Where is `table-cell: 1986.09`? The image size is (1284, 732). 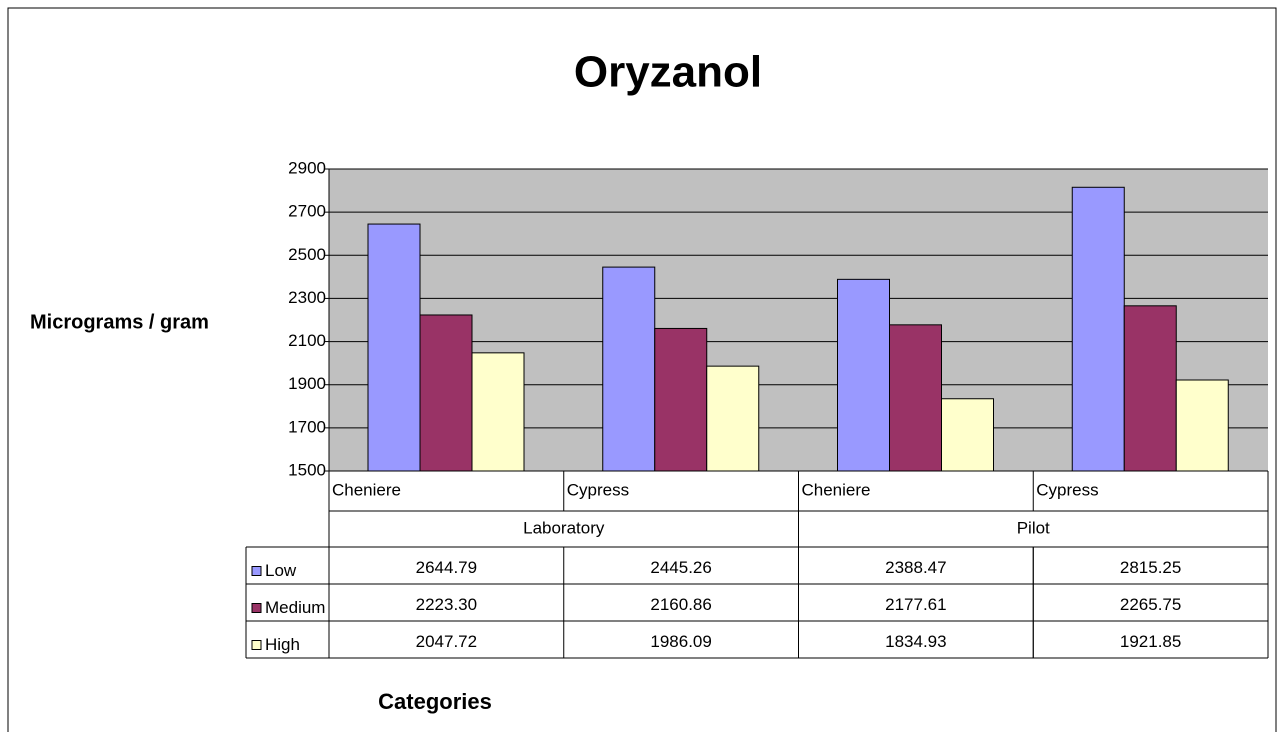
table-cell: 1986.09 is located at coordinates (680, 641).